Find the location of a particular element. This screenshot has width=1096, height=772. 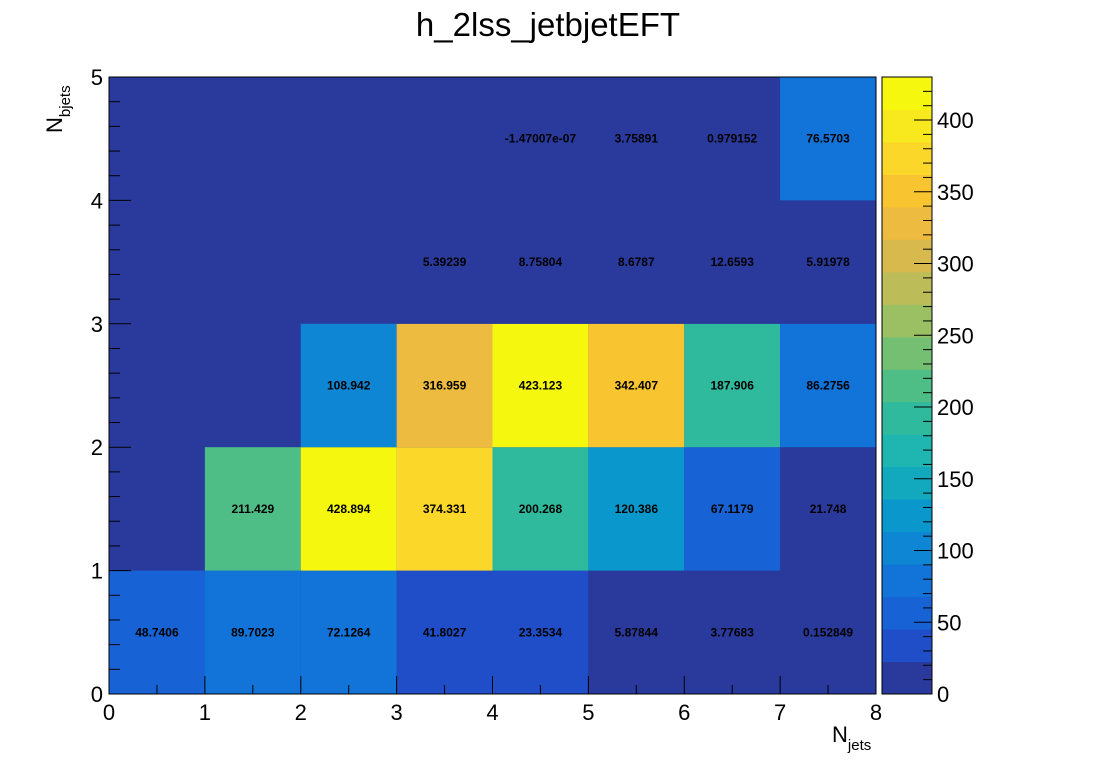

cell-value-label: 12.6593 is located at coordinates (732, 262).